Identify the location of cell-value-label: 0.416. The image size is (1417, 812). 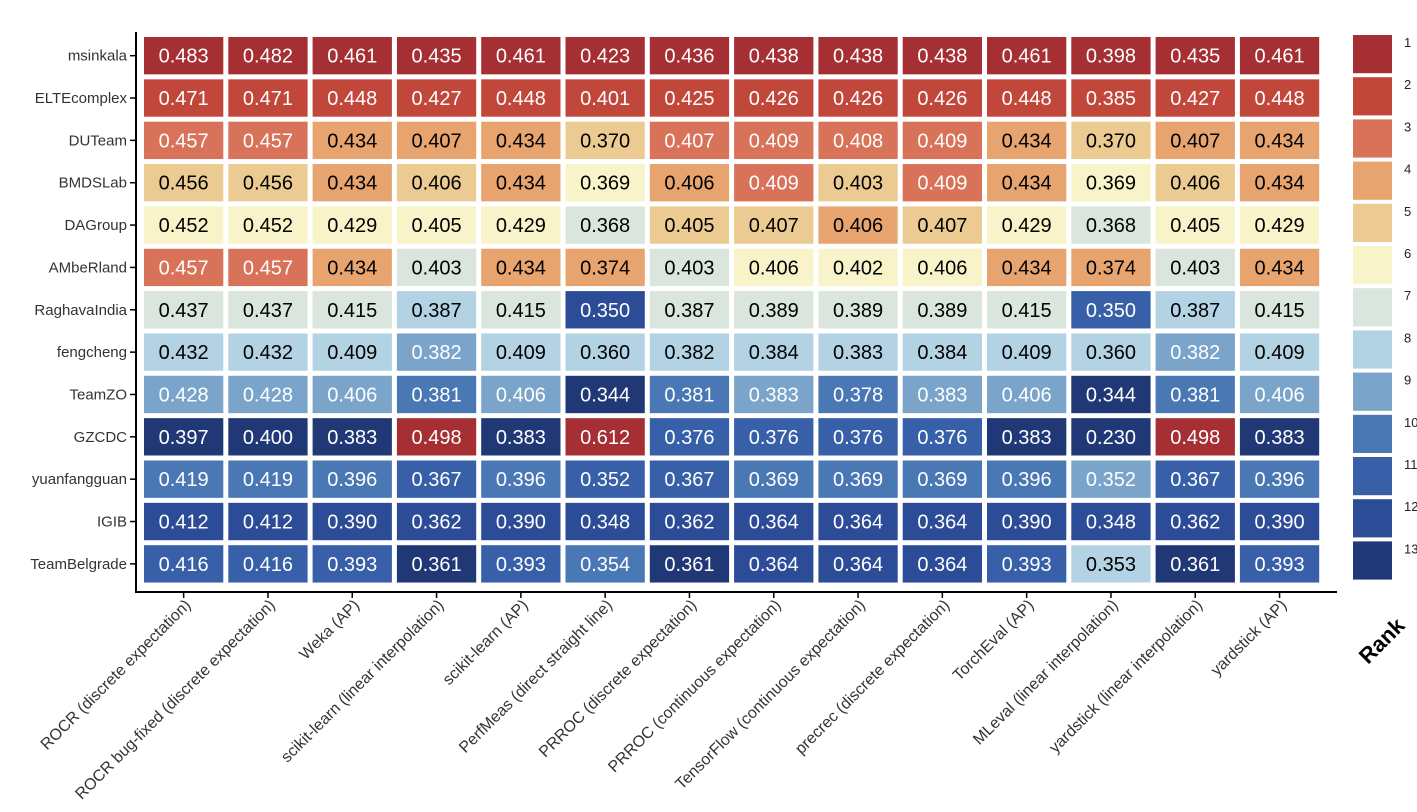
(268, 565).